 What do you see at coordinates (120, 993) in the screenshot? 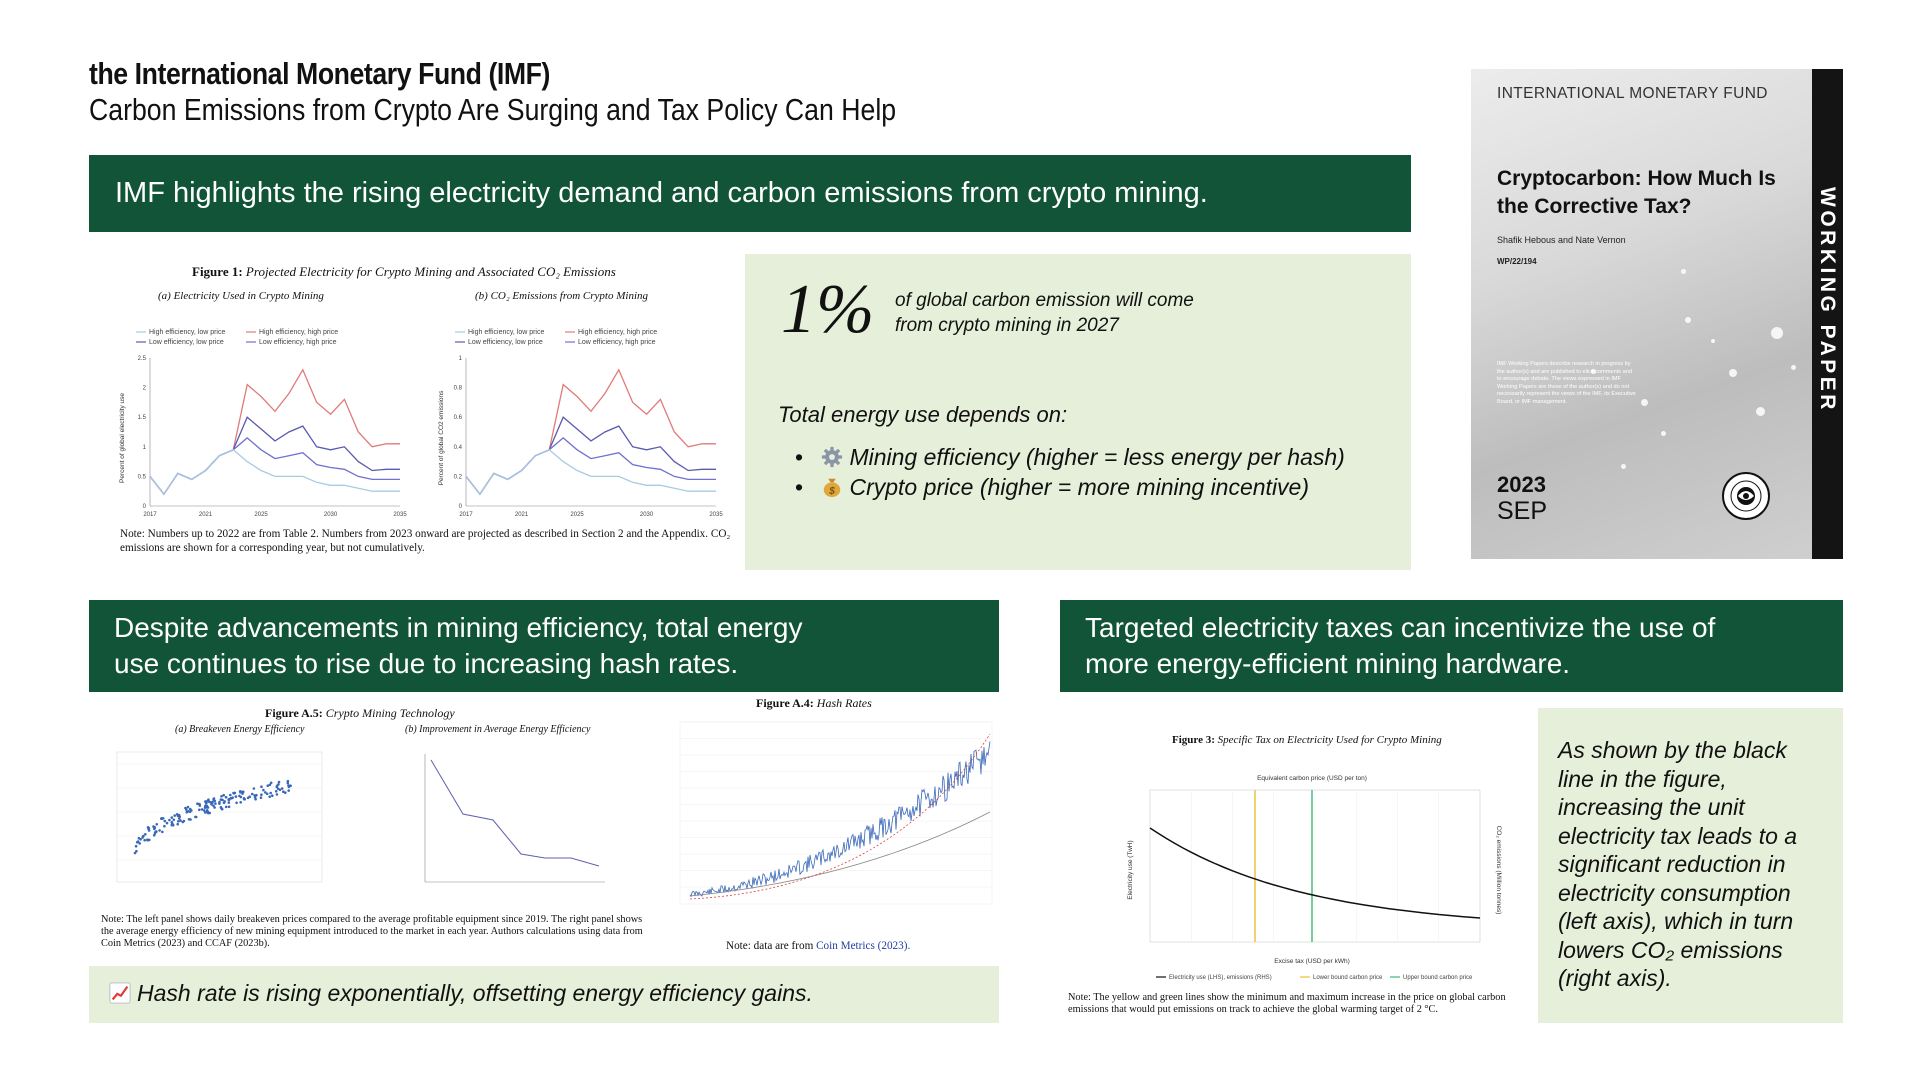
I see `chart-increasing-icon` at bounding box center [120, 993].